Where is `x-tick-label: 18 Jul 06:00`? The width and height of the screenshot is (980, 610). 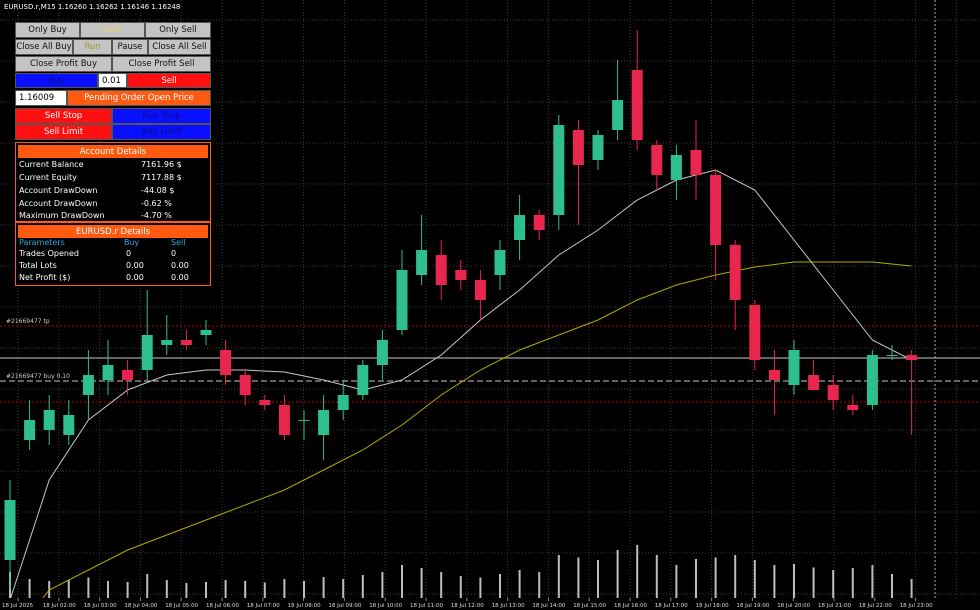
x-tick-label: 18 Jul 06:00 is located at coordinates (222, 606).